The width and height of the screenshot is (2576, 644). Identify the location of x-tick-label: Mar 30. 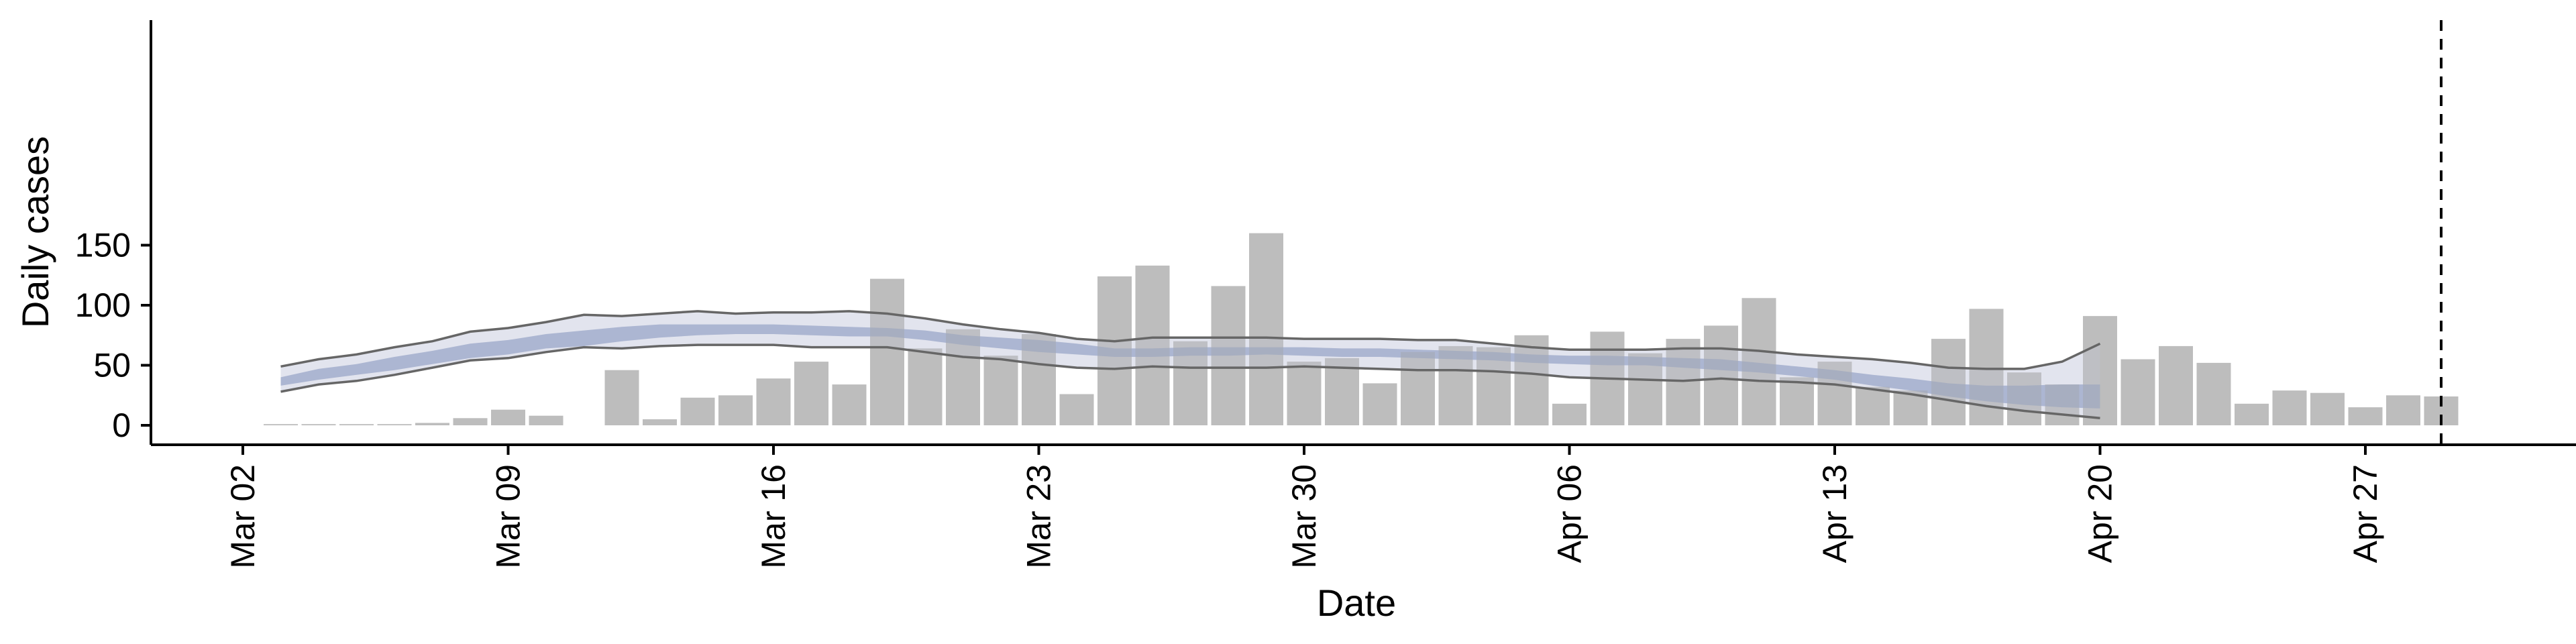
(1304, 516).